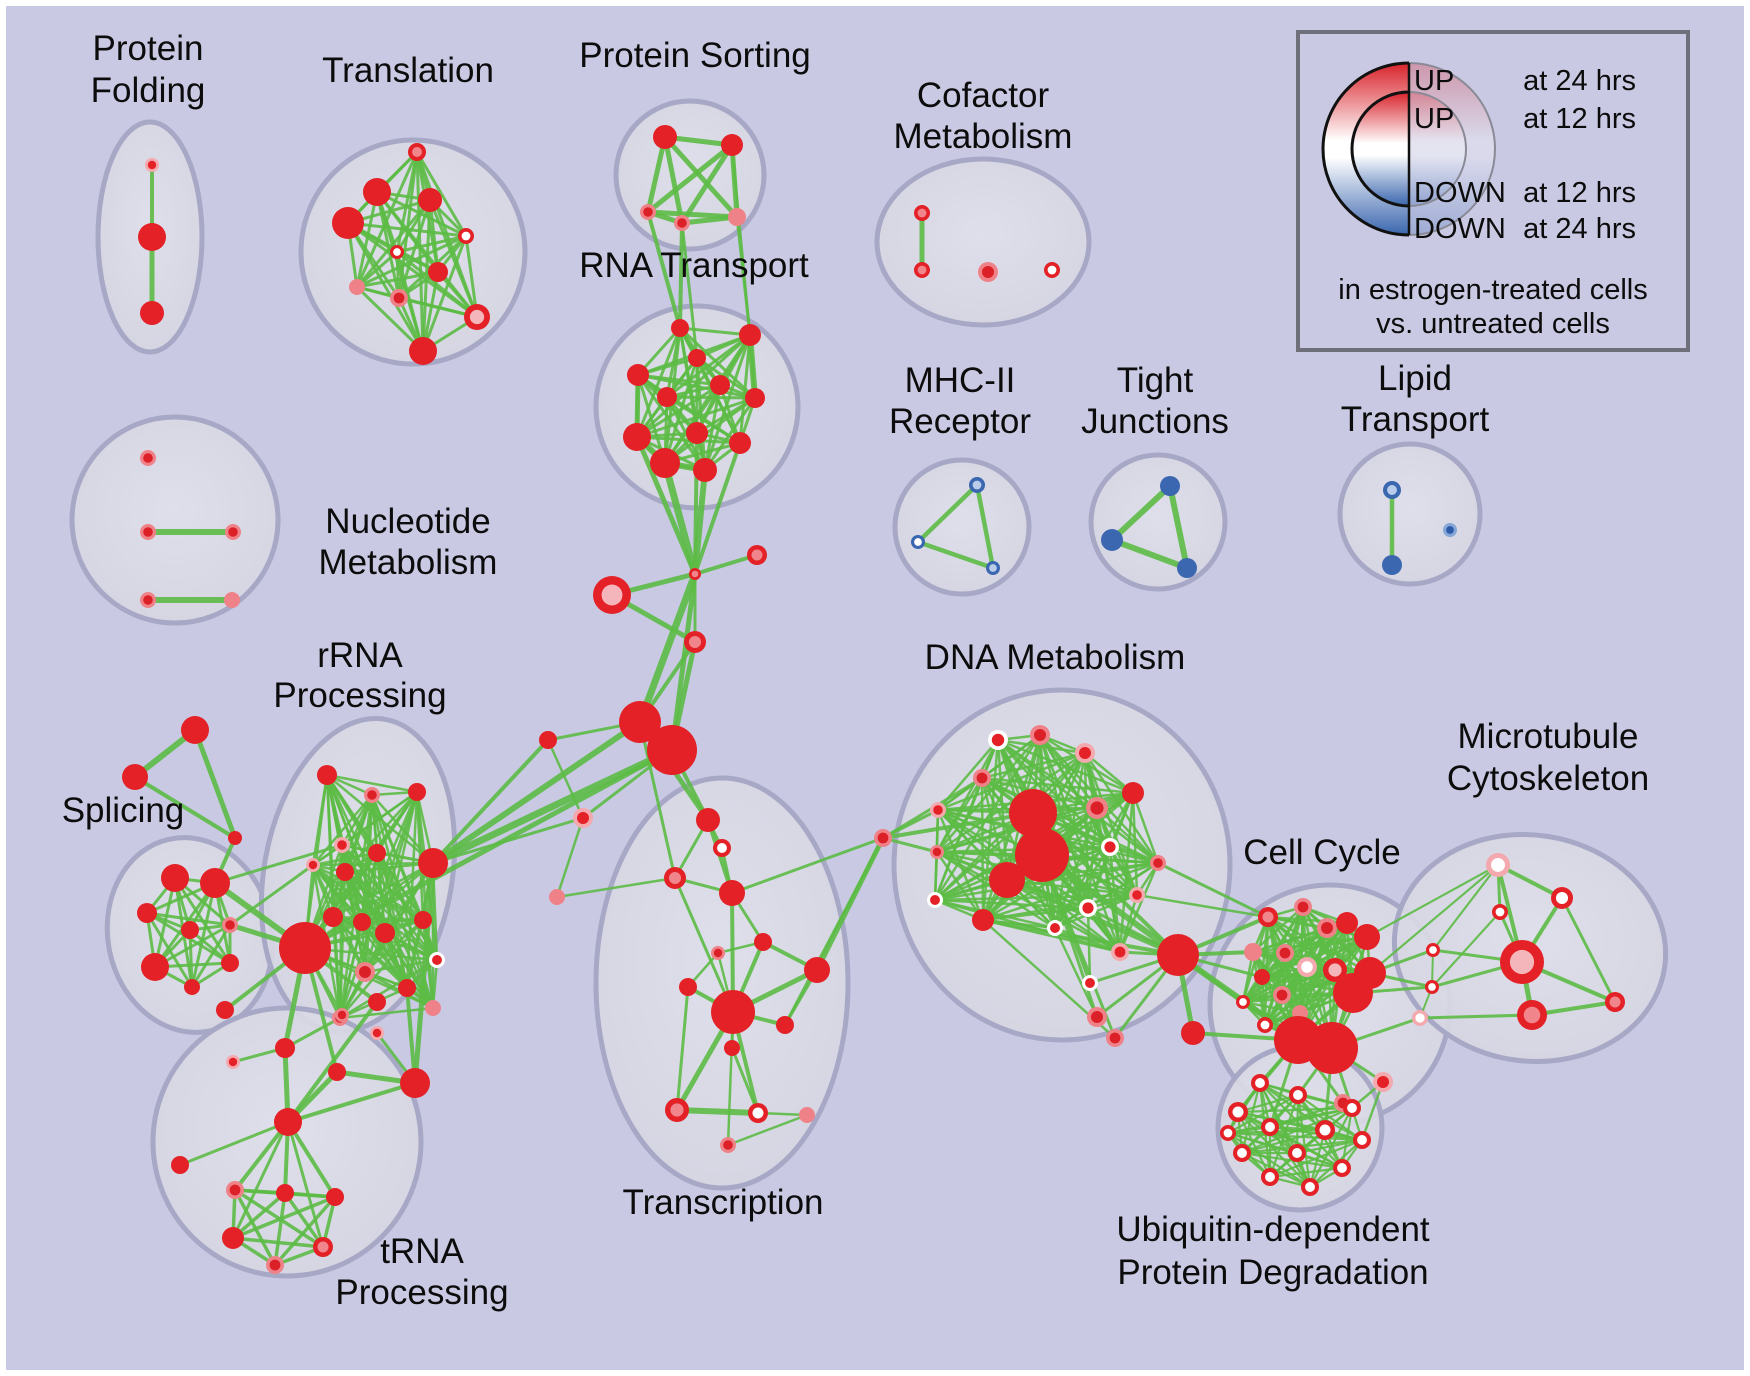 The image size is (1750, 1376). Describe the element at coordinates (148, 90) in the screenshot. I see `cluster-label-protein-folding: Folding` at that location.